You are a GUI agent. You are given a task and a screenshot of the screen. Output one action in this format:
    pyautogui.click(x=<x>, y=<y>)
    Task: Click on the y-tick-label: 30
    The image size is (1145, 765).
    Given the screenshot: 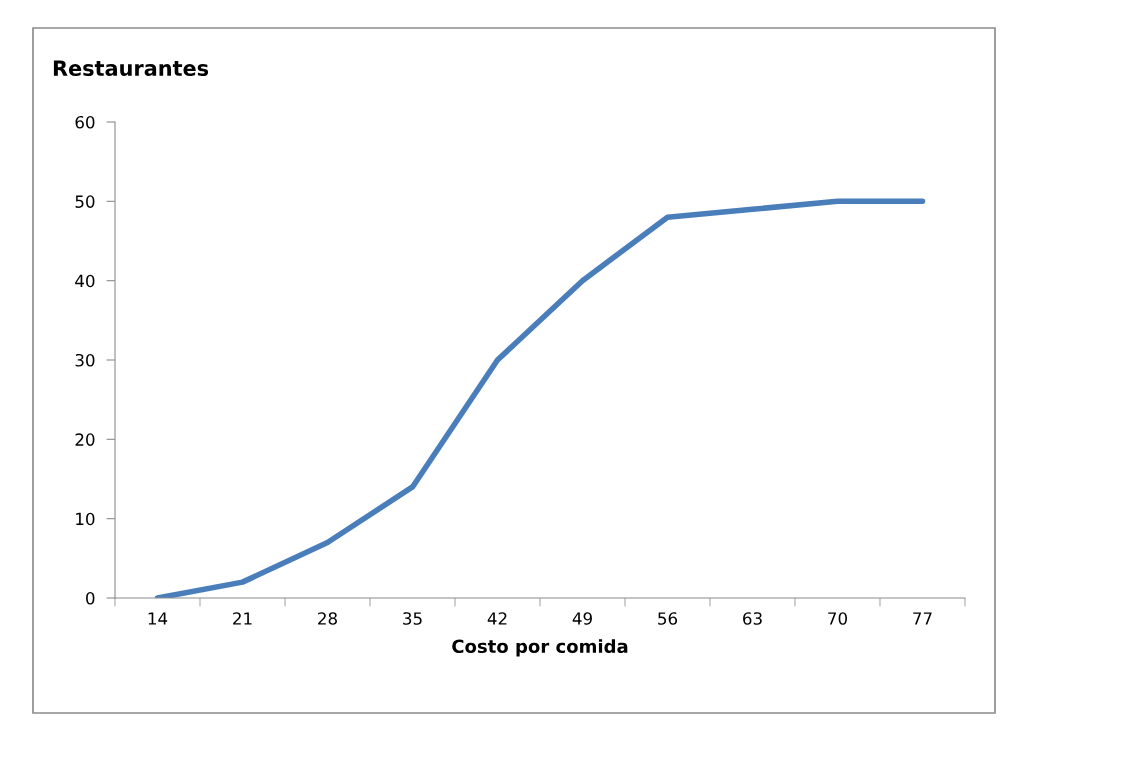 What is the action you would take?
    pyautogui.click(x=85, y=360)
    